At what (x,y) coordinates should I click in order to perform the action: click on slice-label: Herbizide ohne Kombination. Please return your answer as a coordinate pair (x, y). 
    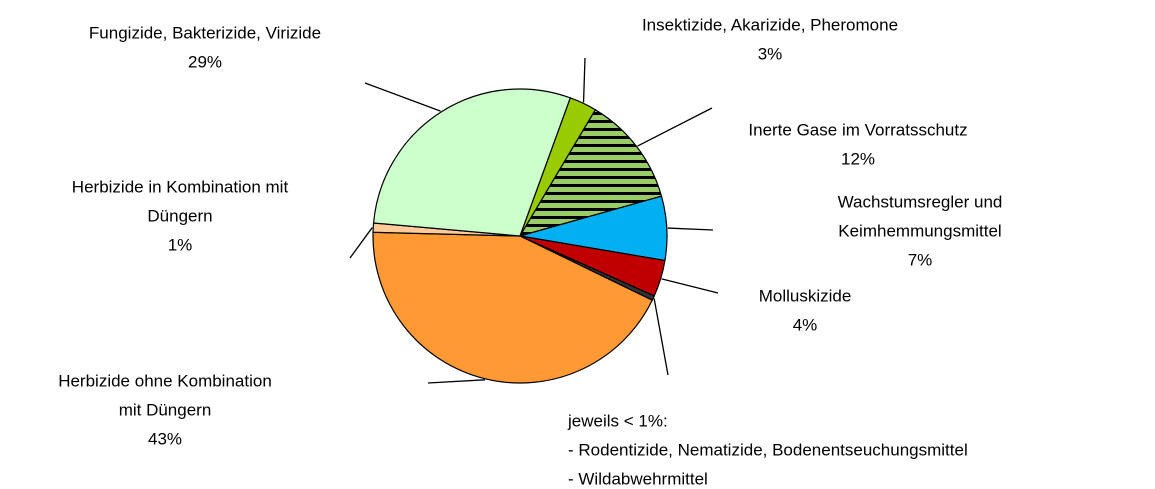
    Looking at the image, I should click on (165, 380).